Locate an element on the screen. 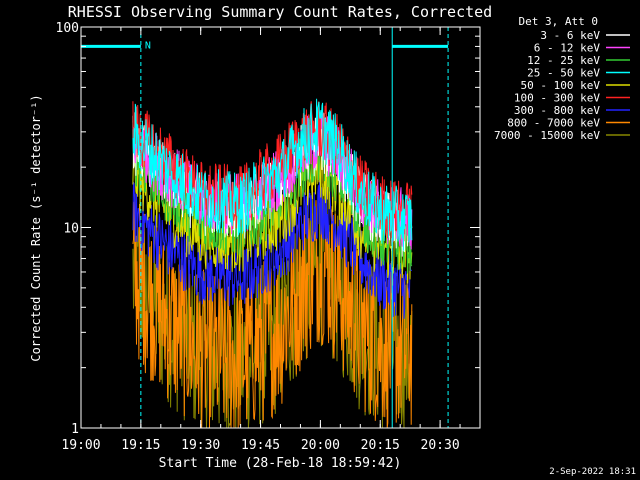  legend-label: 100 - 300 keV is located at coordinates (557, 98).